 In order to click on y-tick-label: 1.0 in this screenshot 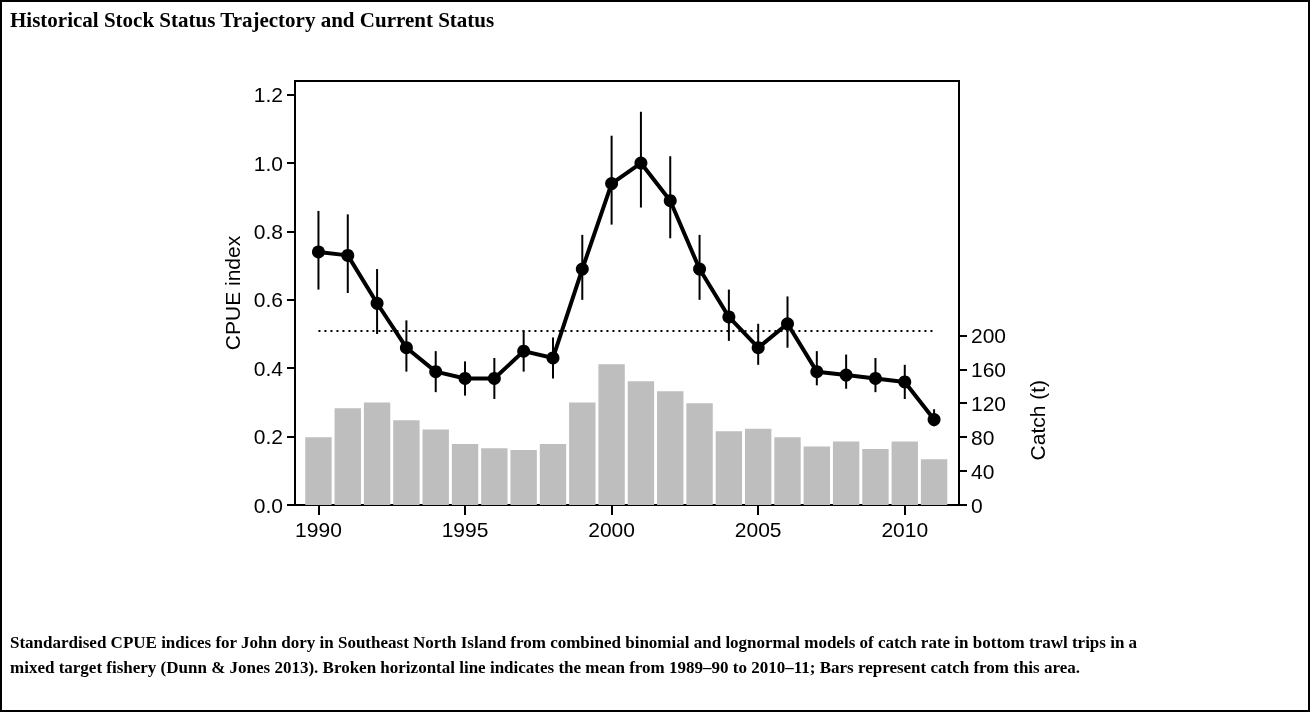, I will do `click(268, 163)`.